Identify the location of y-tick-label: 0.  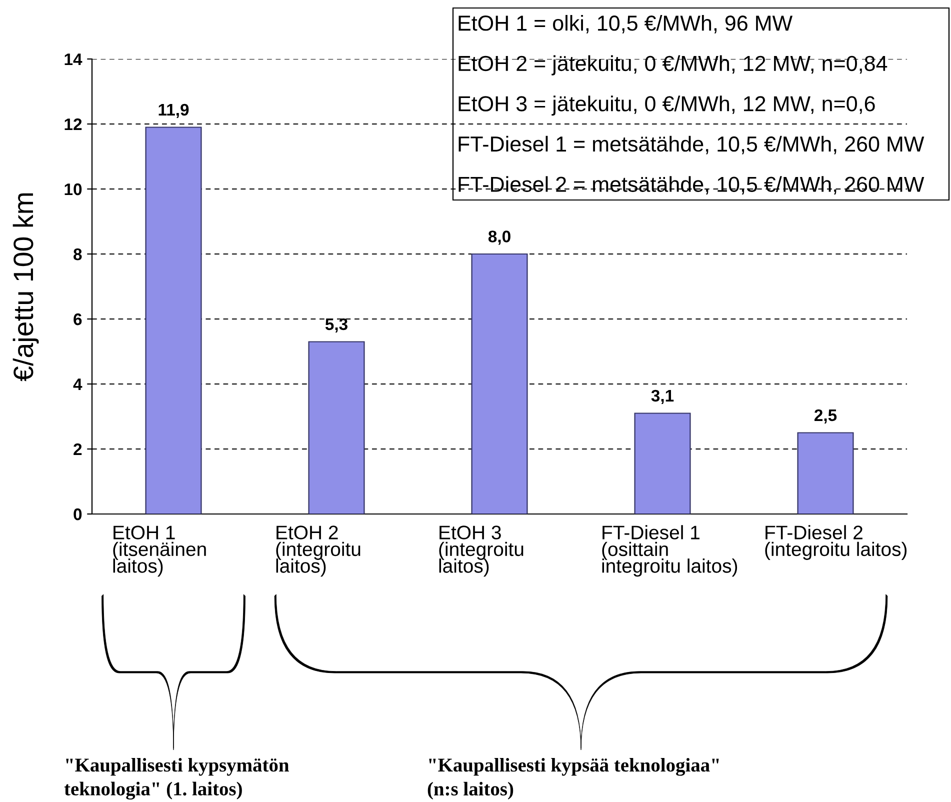
(78, 514).